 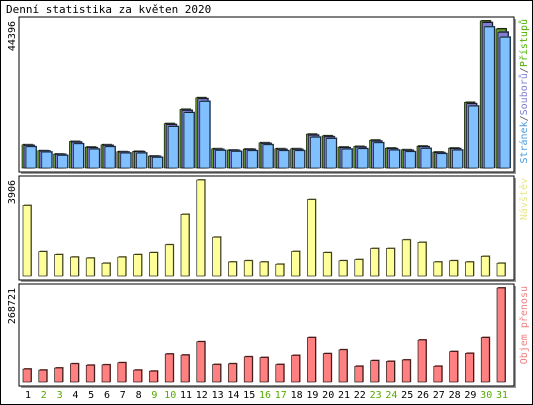 I want to click on x-tick-label: 29, so click(x=470, y=395).